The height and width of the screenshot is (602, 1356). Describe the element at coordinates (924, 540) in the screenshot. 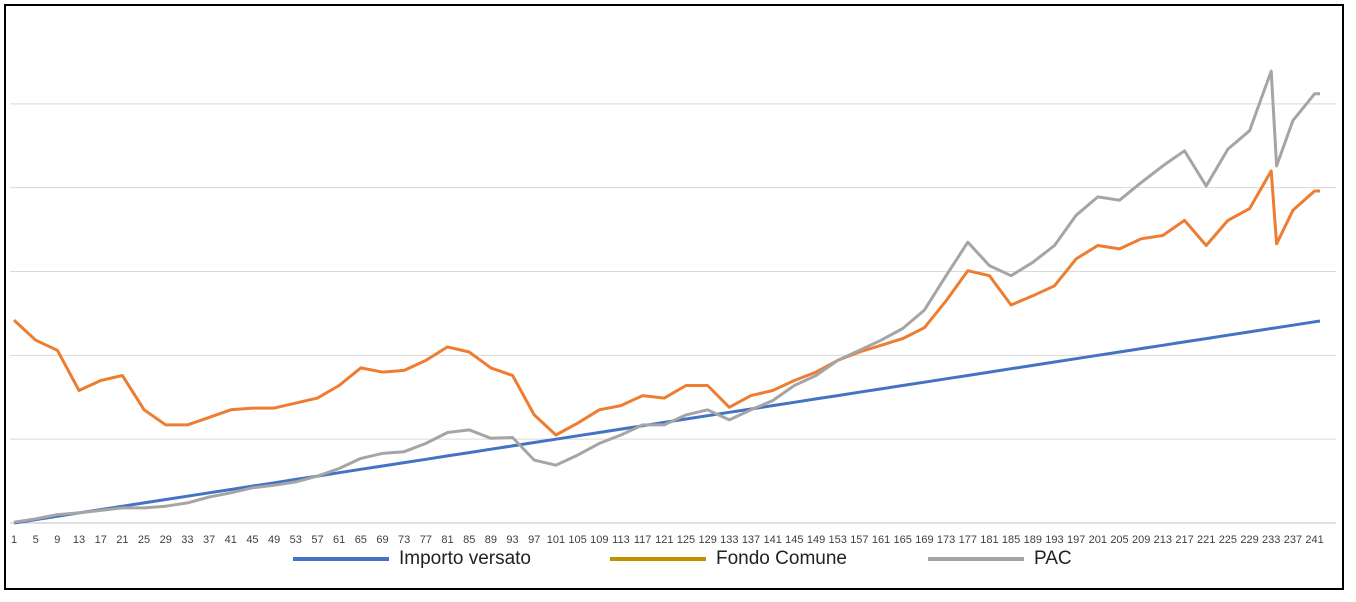

I see `x-tick-label: 169` at that location.